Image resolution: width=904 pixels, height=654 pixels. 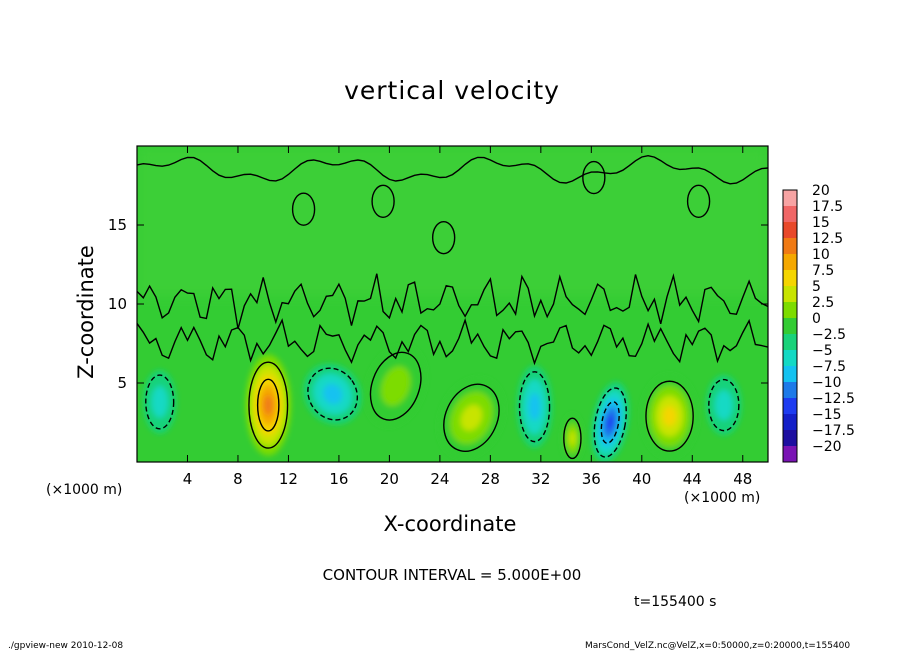 What do you see at coordinates (829, 335) in the screenshot?
I see `colorbar-label: −2.5` at bounding box center [829, 335].